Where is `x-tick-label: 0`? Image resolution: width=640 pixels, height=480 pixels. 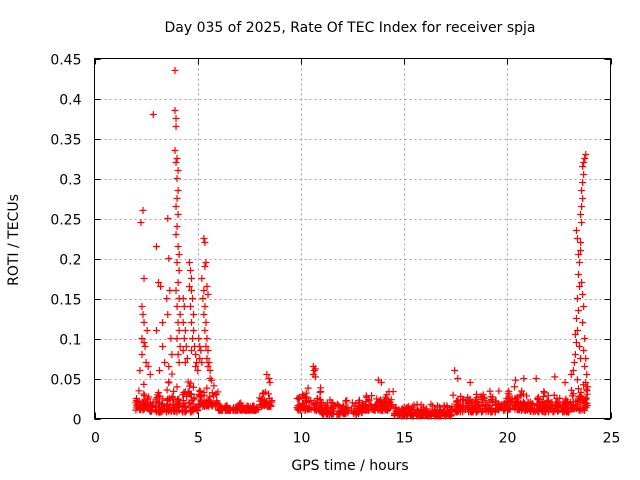
x-tick-label: 0 is located at coordinates (95, 439).